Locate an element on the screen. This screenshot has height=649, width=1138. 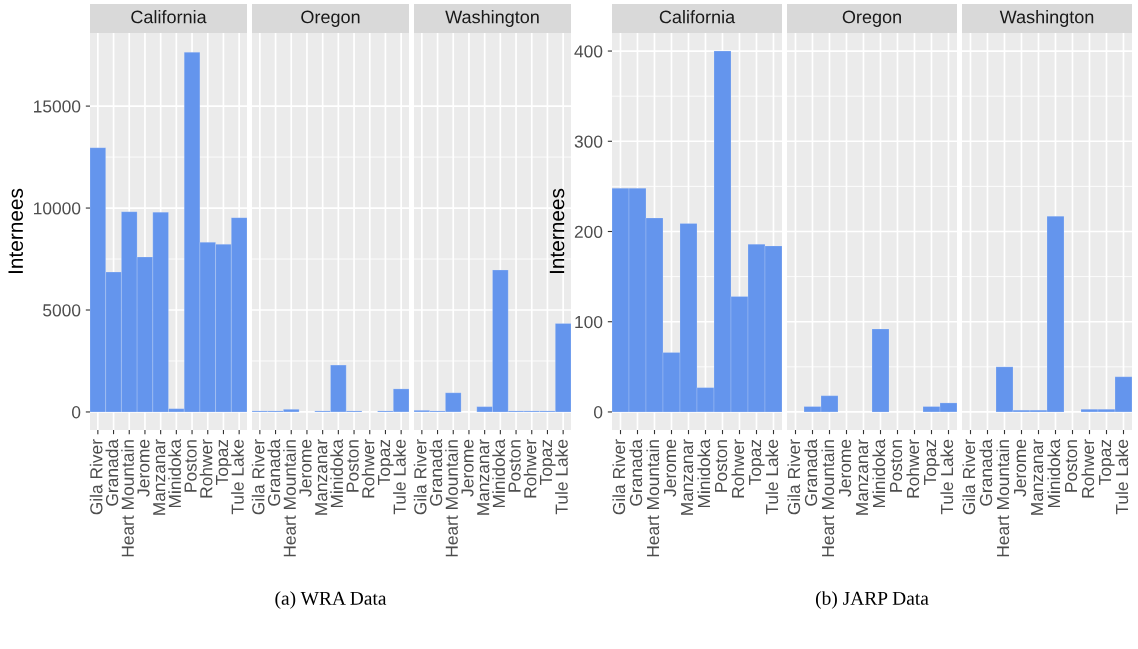
y-tick-label: 5000 is located at coordinates (62, 310).